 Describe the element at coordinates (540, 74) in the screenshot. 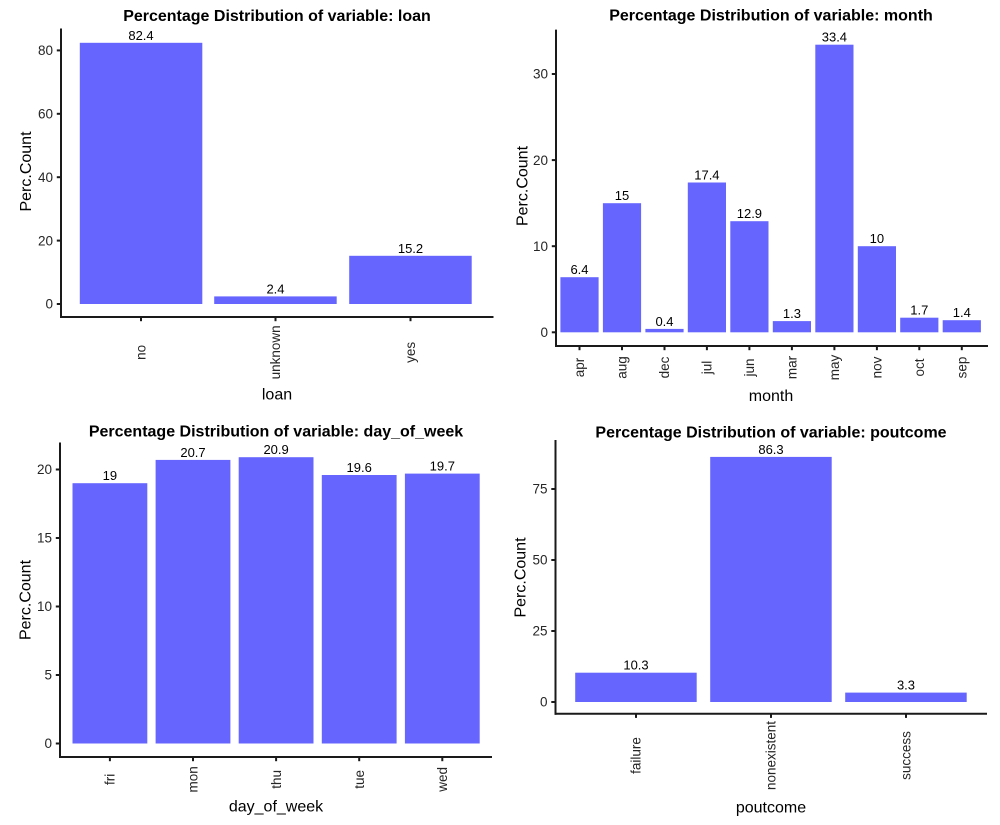

I see `svg-text: 30` at that location.